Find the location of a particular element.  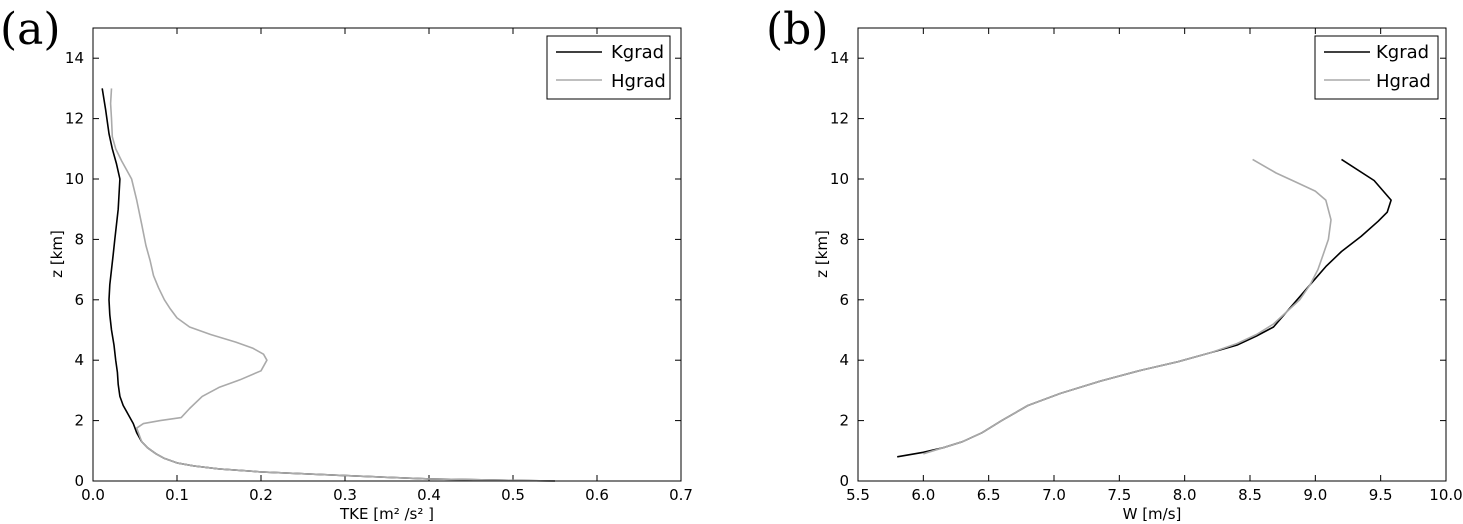

panel-a-x-axis-label: TKE [m² /s² ] is located at coordinates (386, 514).